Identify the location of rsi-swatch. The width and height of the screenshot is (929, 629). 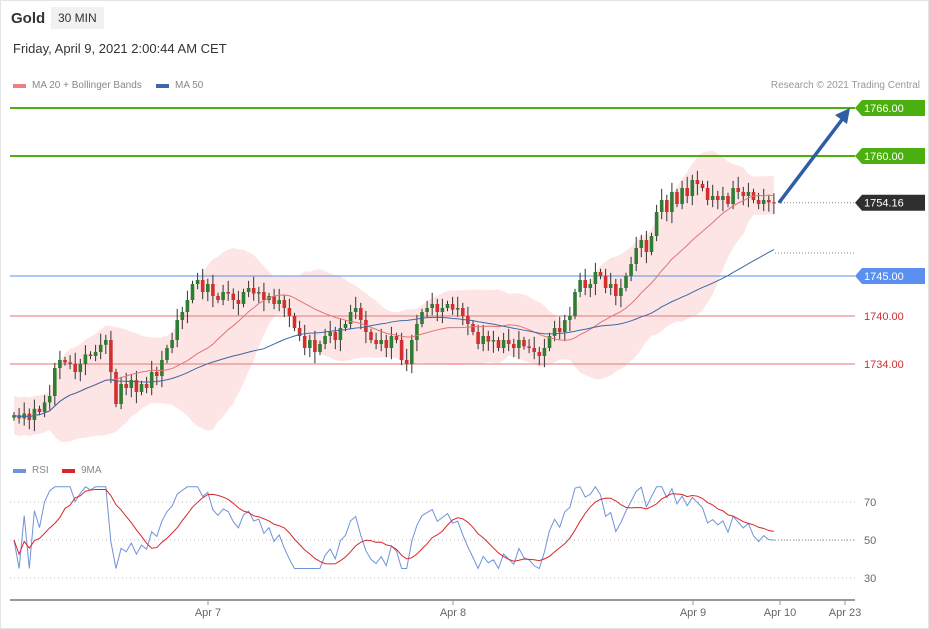
(19, 470).